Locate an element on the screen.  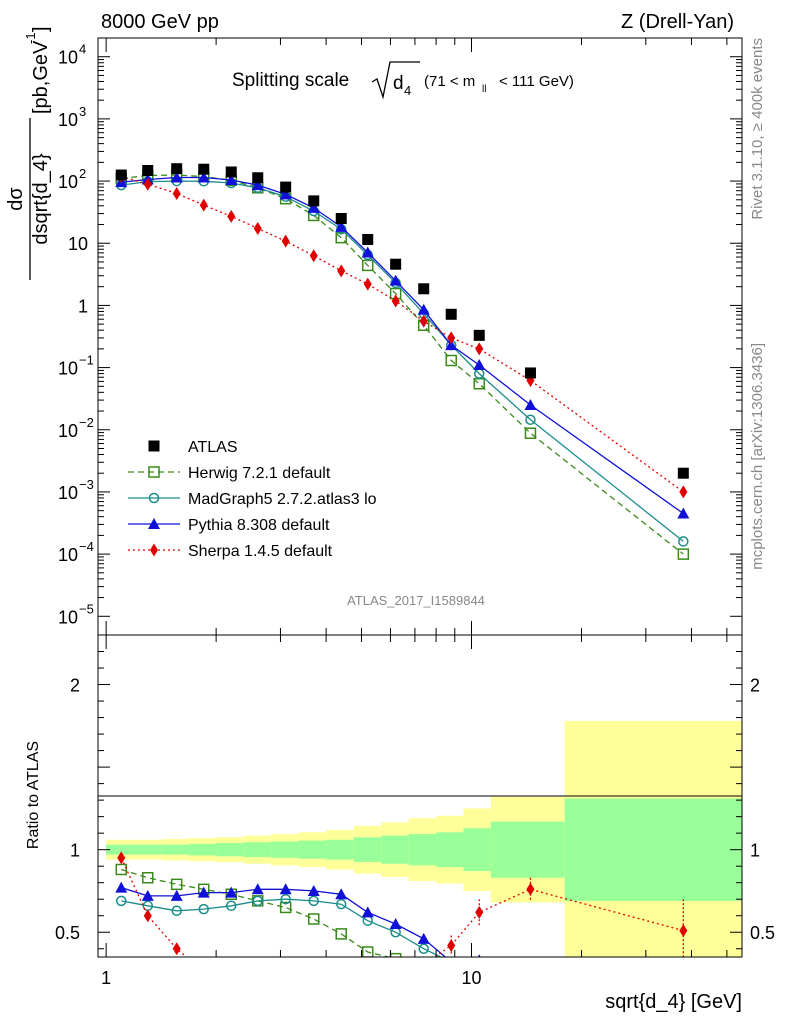
legend-marker-herwig is located at coordinates (154, 472).